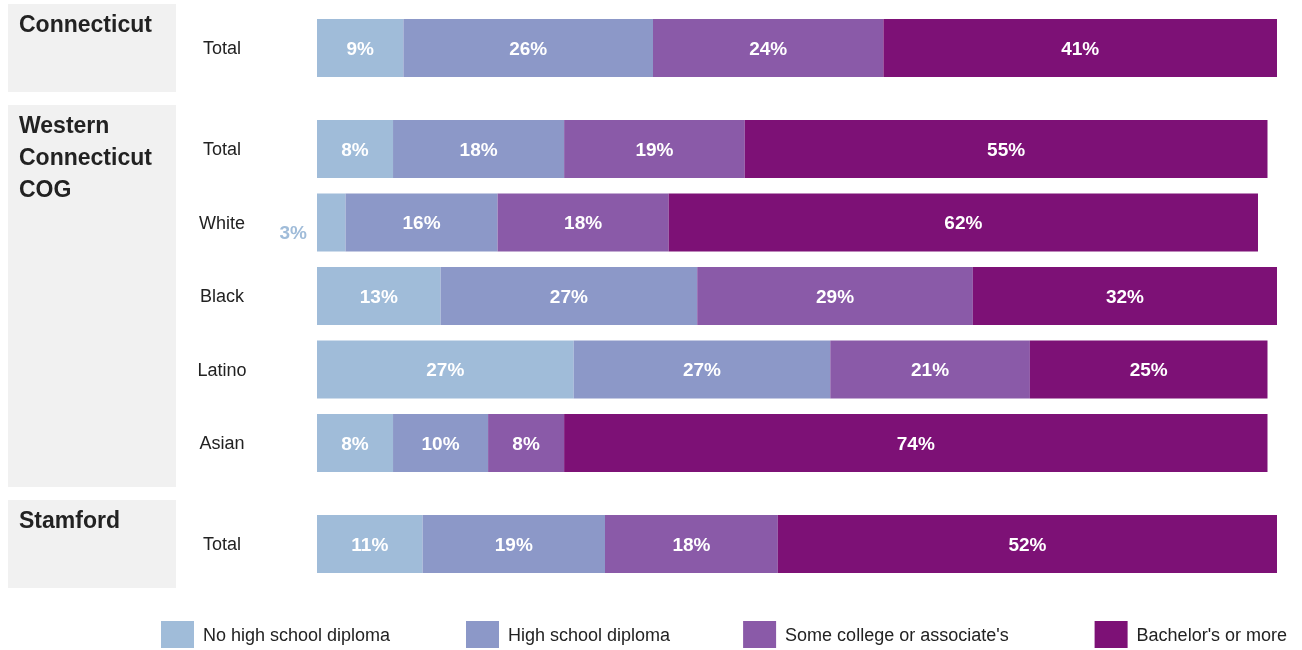 The width and height of the screenshot is (1302, 650). What do you see at coordinates (1212, 635) in the screenshot?
I see `legend-label: Bachelor's or more` at bounding box center [1212, 635].